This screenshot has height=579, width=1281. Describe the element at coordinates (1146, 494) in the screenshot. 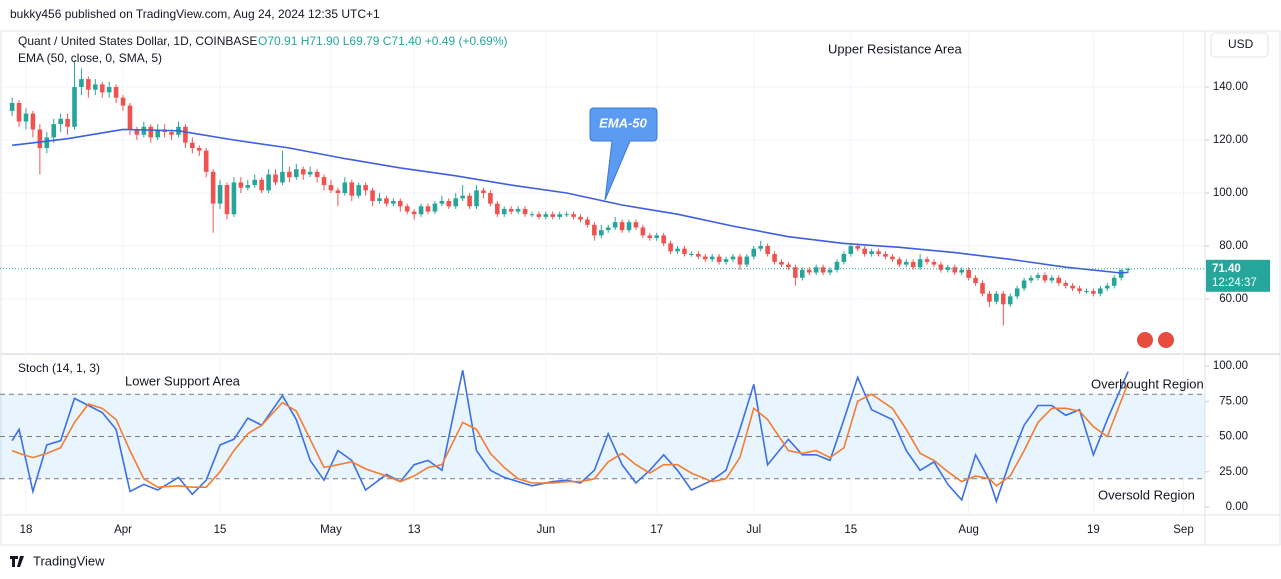

I see `oversold-annotation: Oversold Region` at that location.